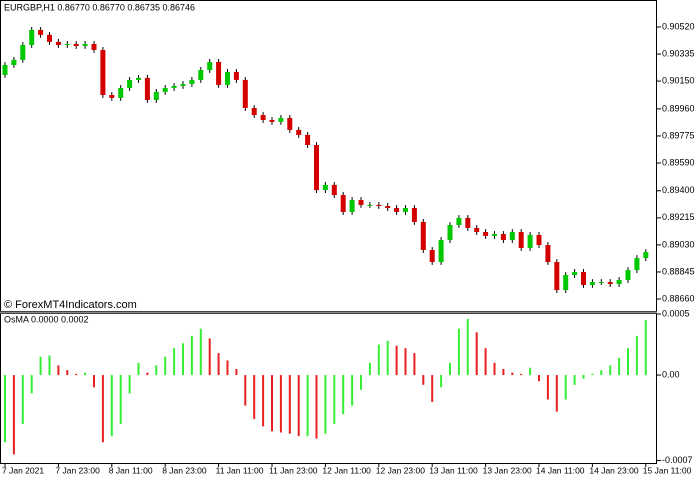 This screenshot has height=479, width=696. What do you see at coordinates (507, 470) in the screenshot?
I see `x-tick-label: 13 Jan 23:00` at bounding box center [507, 470].